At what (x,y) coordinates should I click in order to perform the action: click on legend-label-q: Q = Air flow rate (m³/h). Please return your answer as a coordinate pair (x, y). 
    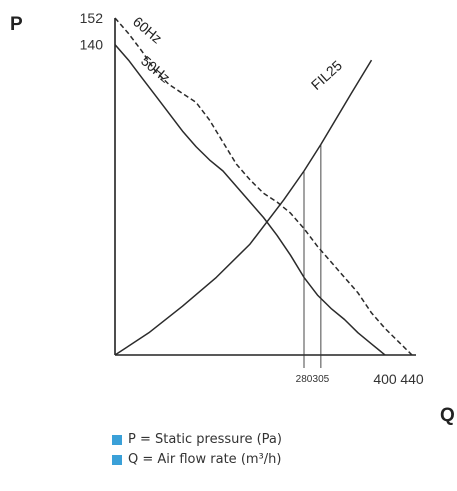
    Looking at the image, I should click on (205, 459).